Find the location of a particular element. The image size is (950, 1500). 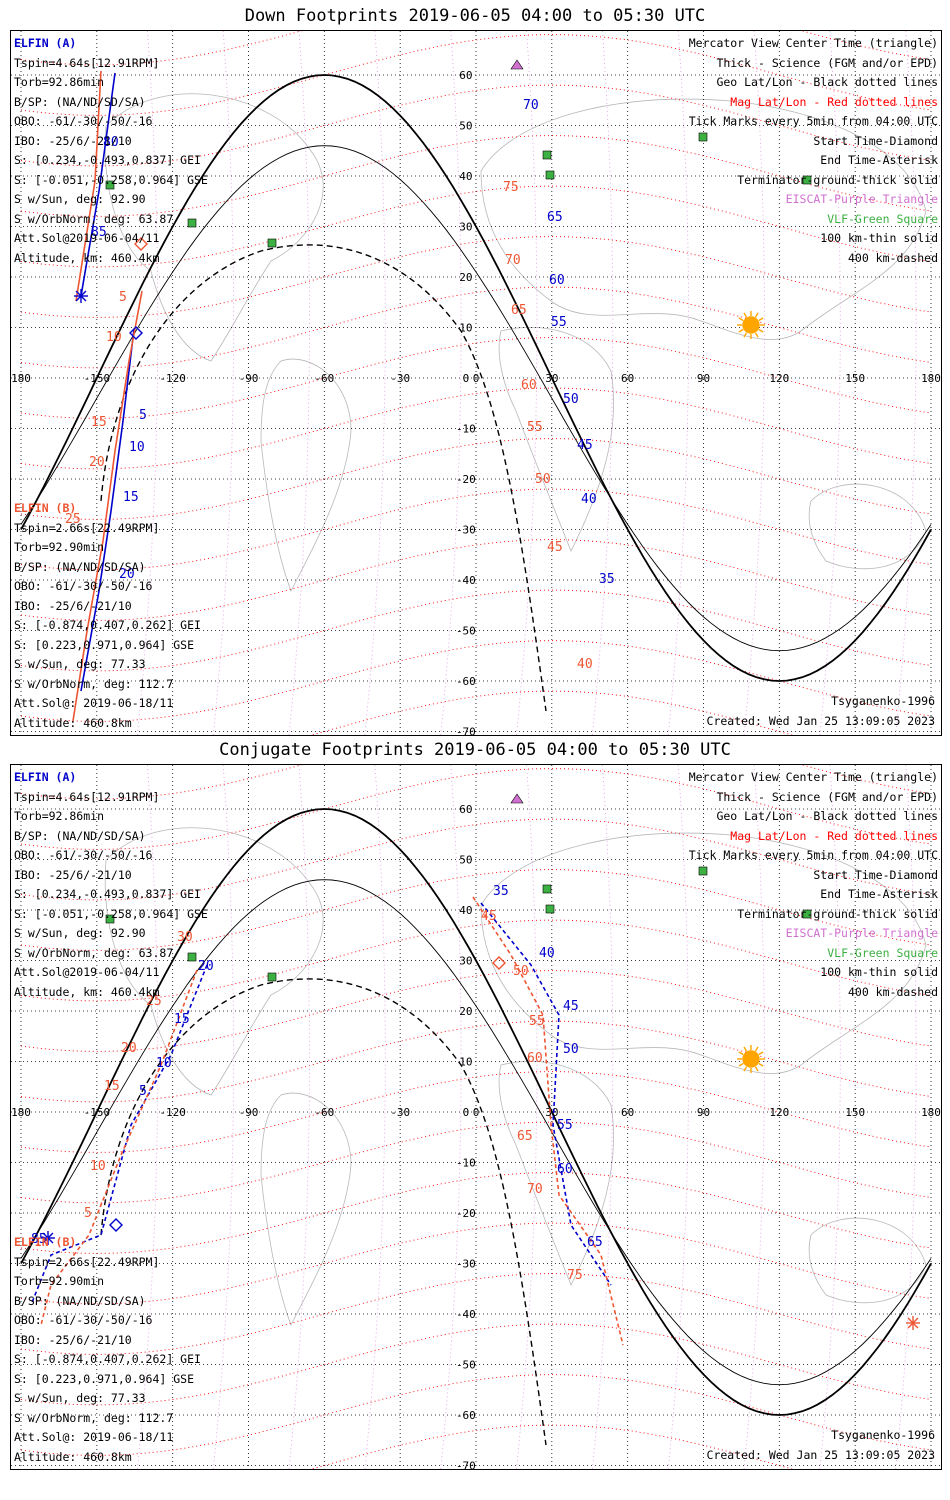

lat-tick-label: -40 is located at coordinates (466, 1314).